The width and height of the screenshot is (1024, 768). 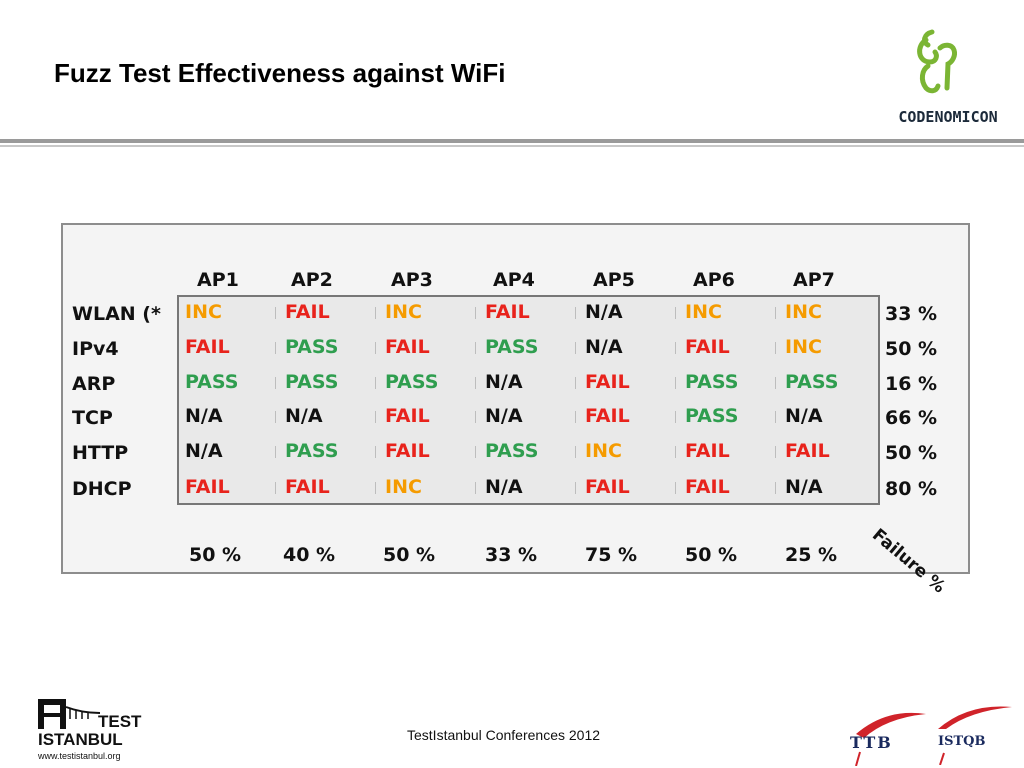 What do you see at coordinates (95, 349) in the screenshot?
I see `row-header: IPv4` at bounding box center [95, 349].